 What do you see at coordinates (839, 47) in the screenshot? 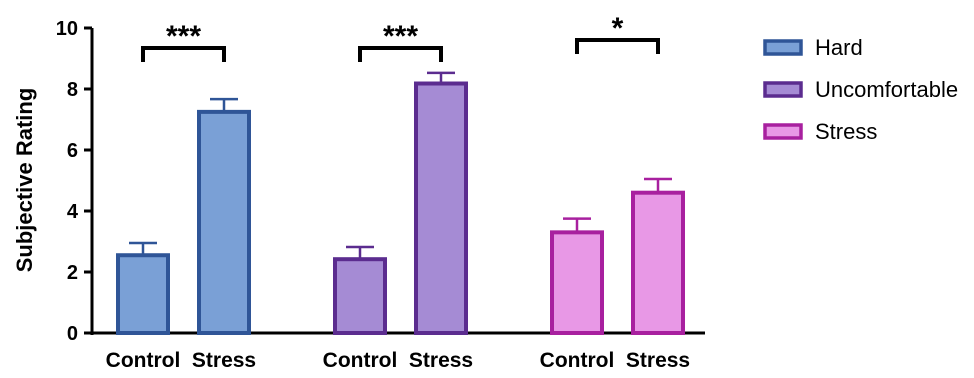
I see `legend-label: Hard` at bounding box center [839, 47].